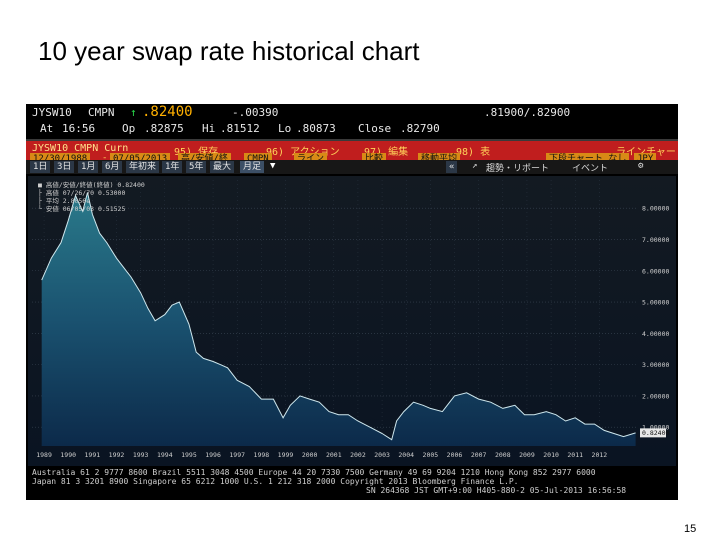  I want to click on open-value: .82875, so click(164, 128).